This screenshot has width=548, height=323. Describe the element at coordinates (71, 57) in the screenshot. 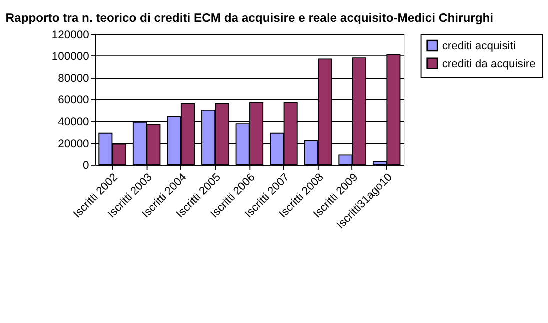

I see `y-tick-label: 100000` at that location.